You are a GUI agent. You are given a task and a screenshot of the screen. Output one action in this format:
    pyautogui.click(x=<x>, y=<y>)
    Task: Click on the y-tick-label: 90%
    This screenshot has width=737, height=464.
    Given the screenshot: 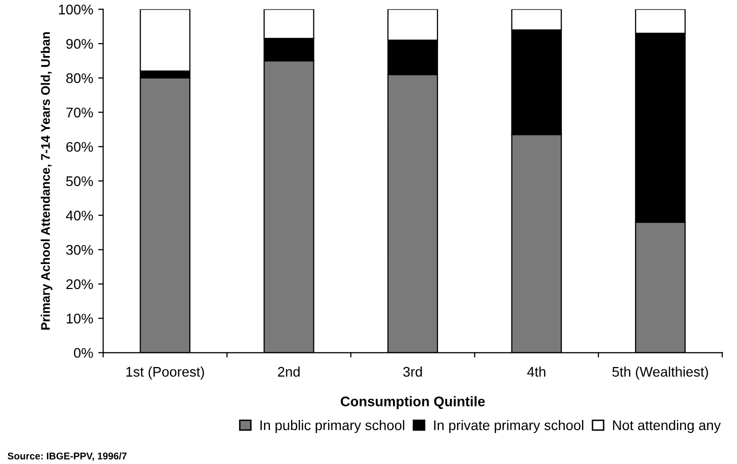 What is the action you would take?
    pyautogui.click(x=79, y=43)
    